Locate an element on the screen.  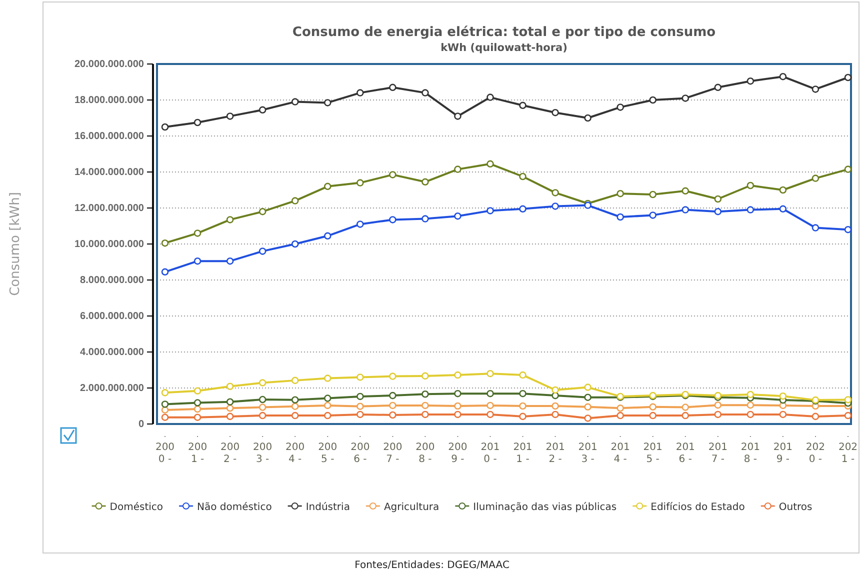
y-tick-label: 16.000.000.000 is located at coordinates (109, 136).